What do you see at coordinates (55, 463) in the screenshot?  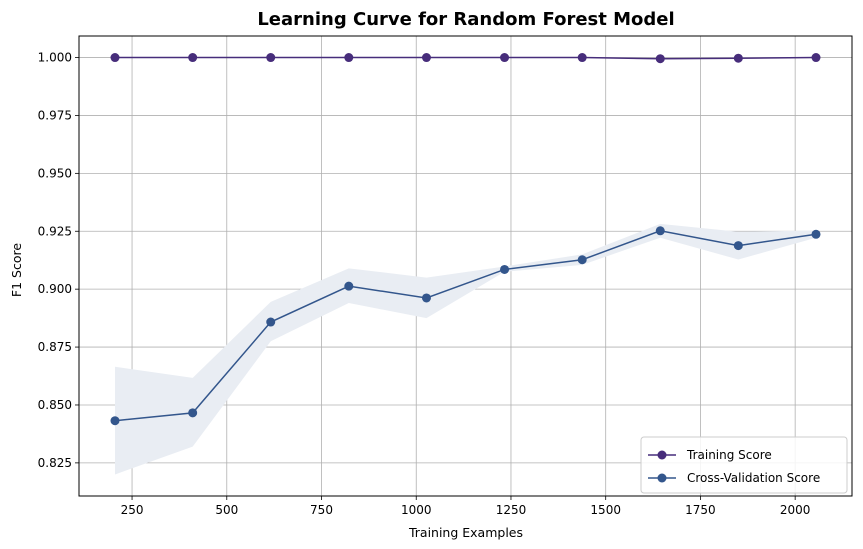 I see `y-tick-label: 0.825` at bounding box center [55, 463].